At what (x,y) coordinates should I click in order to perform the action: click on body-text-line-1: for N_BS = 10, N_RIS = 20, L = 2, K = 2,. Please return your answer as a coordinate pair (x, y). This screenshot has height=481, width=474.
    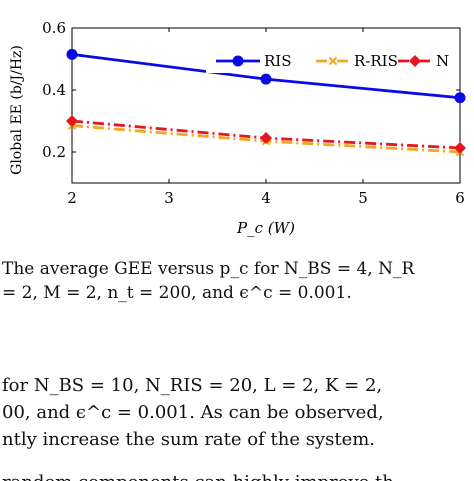
    Looking at the image, I should click on (192, 385).